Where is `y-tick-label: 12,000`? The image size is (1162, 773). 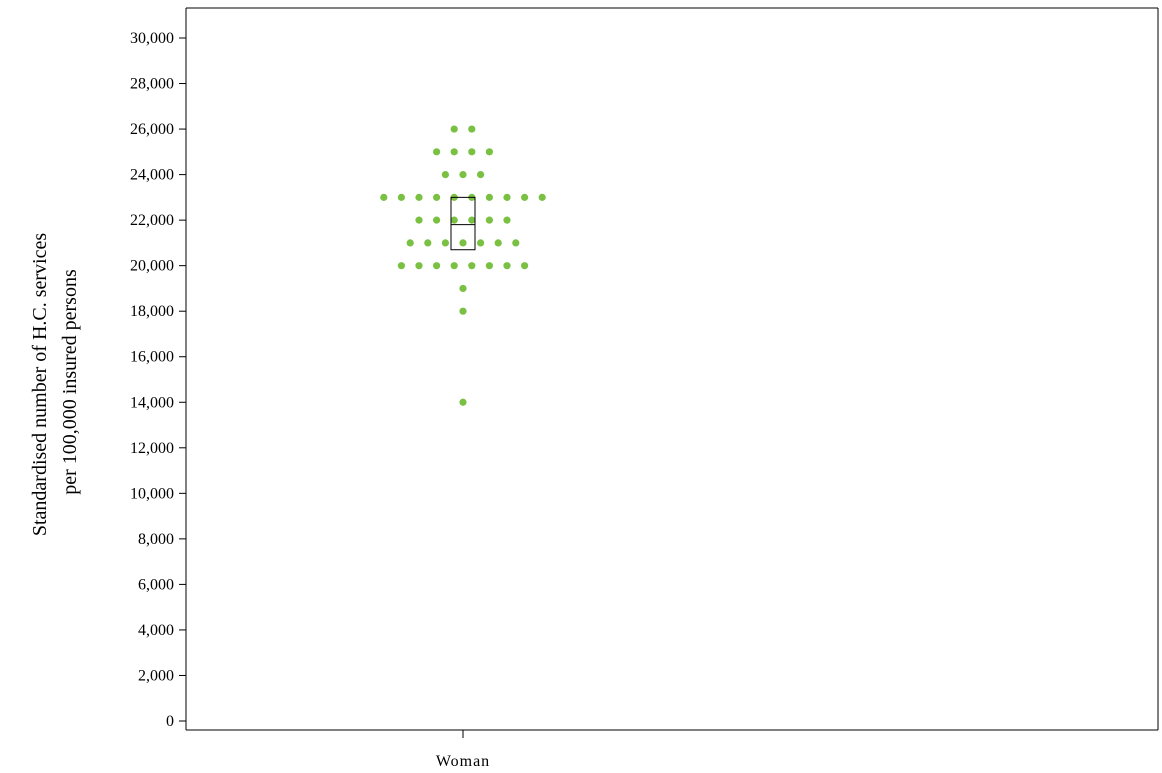
y-tick-label: 12,000 is located at coordinates (152, 448).